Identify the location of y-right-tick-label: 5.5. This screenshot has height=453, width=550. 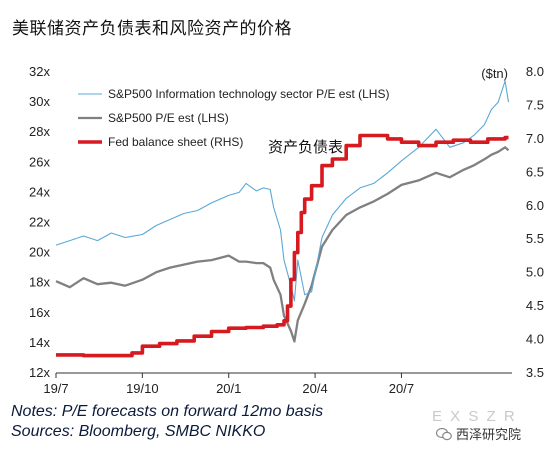
(535, 238).